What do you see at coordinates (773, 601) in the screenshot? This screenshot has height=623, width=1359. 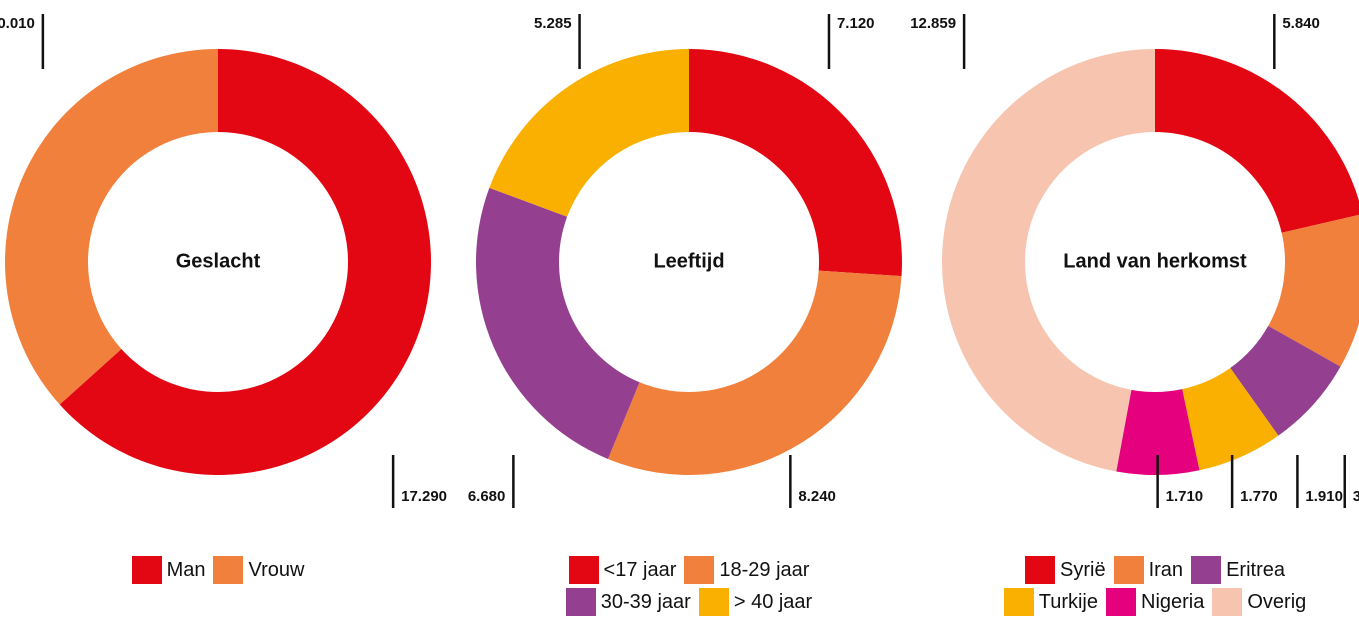 I see `legend-label: > 40 jaar` at bounding box center [773, 601].